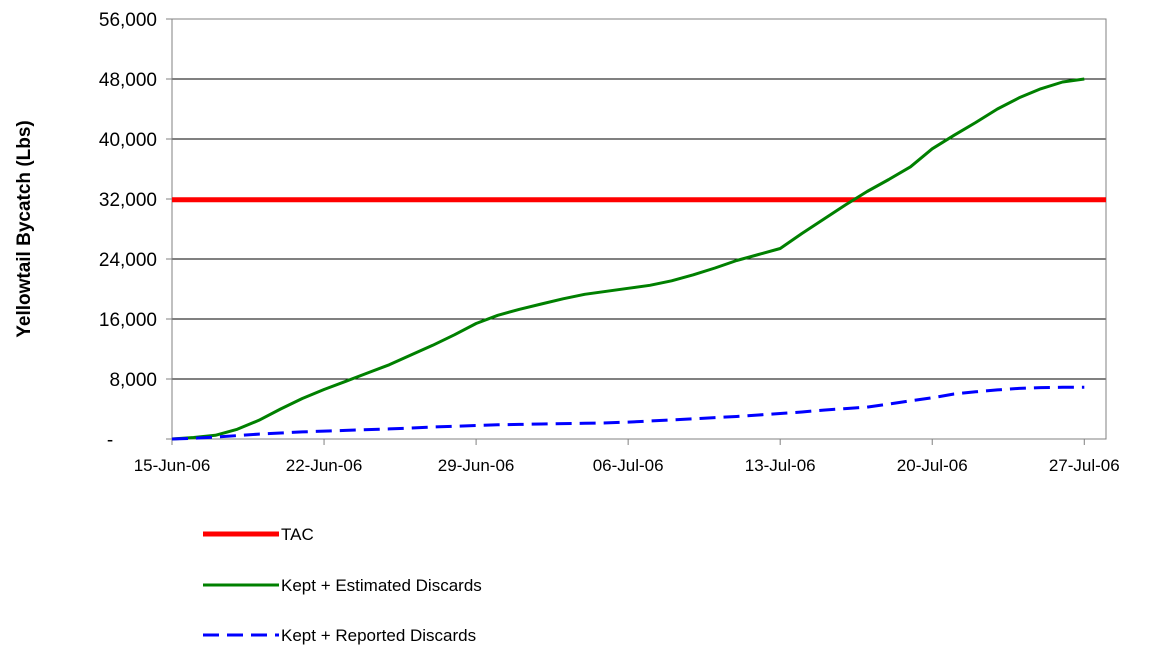 The width and height of the screenshot is (1161, 650). I want to click on x-tick-label: 22-Jun-06, so click(324, 465).